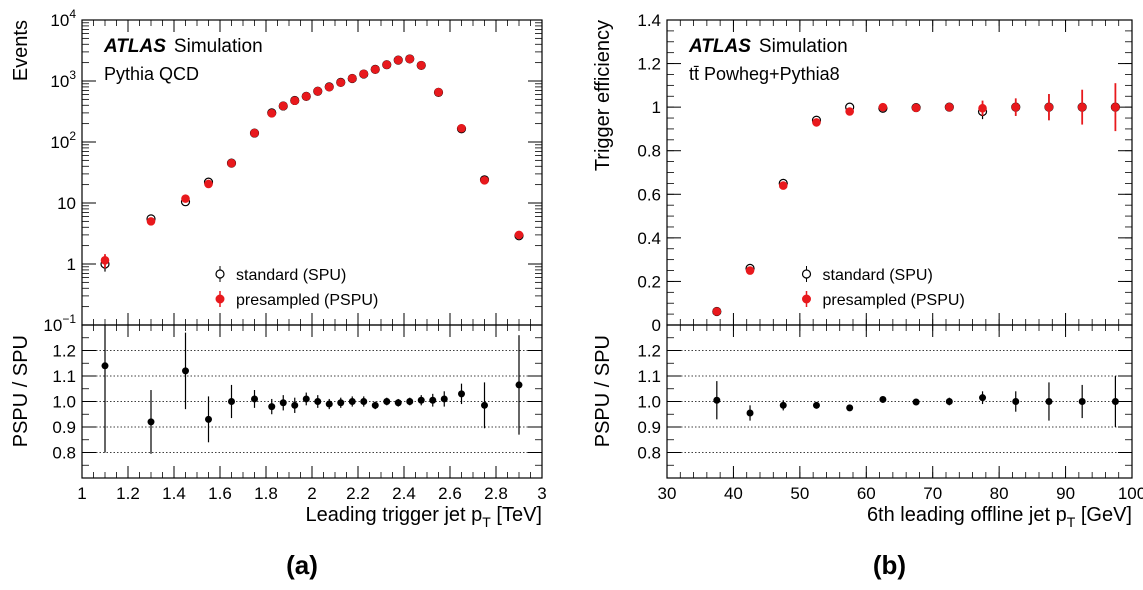  I want to click on y-tick-label: 10⁻¹, so click(59, 323).